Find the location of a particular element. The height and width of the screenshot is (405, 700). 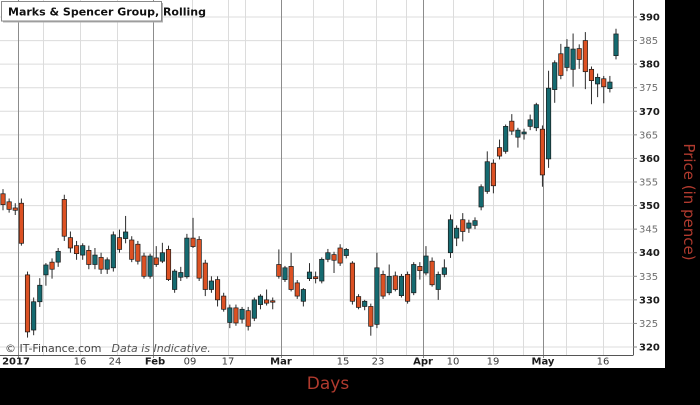

x-tick-label-16: 16 is located at coordinates (603, 362).